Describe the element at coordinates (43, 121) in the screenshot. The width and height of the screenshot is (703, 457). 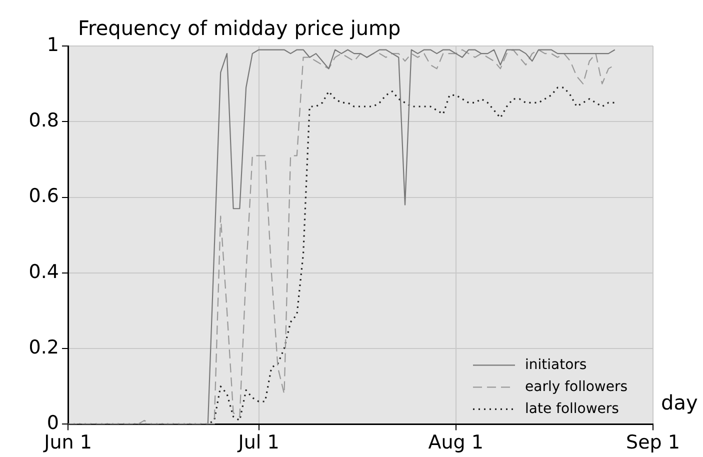
I see `y-tick-label: 0.8` at that location.